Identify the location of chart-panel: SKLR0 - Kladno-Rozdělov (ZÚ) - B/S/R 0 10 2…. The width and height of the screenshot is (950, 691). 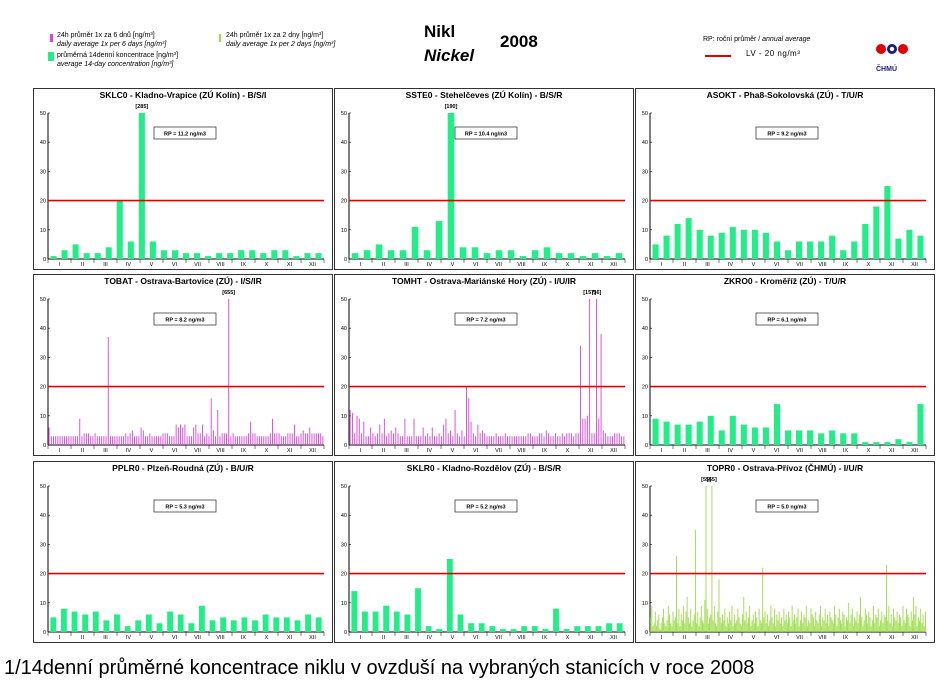
(484, 552).